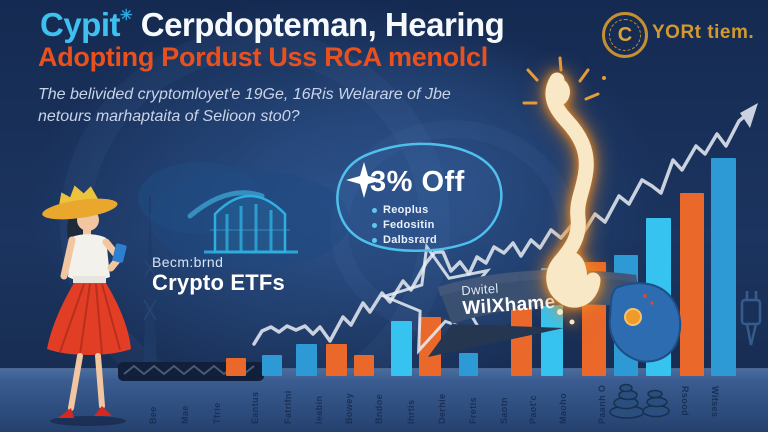 This screenshot has width=768, height=432. Describe the element at coordinates (639, 401) in the screenshot. I see `stone-stack-icon` at that location.